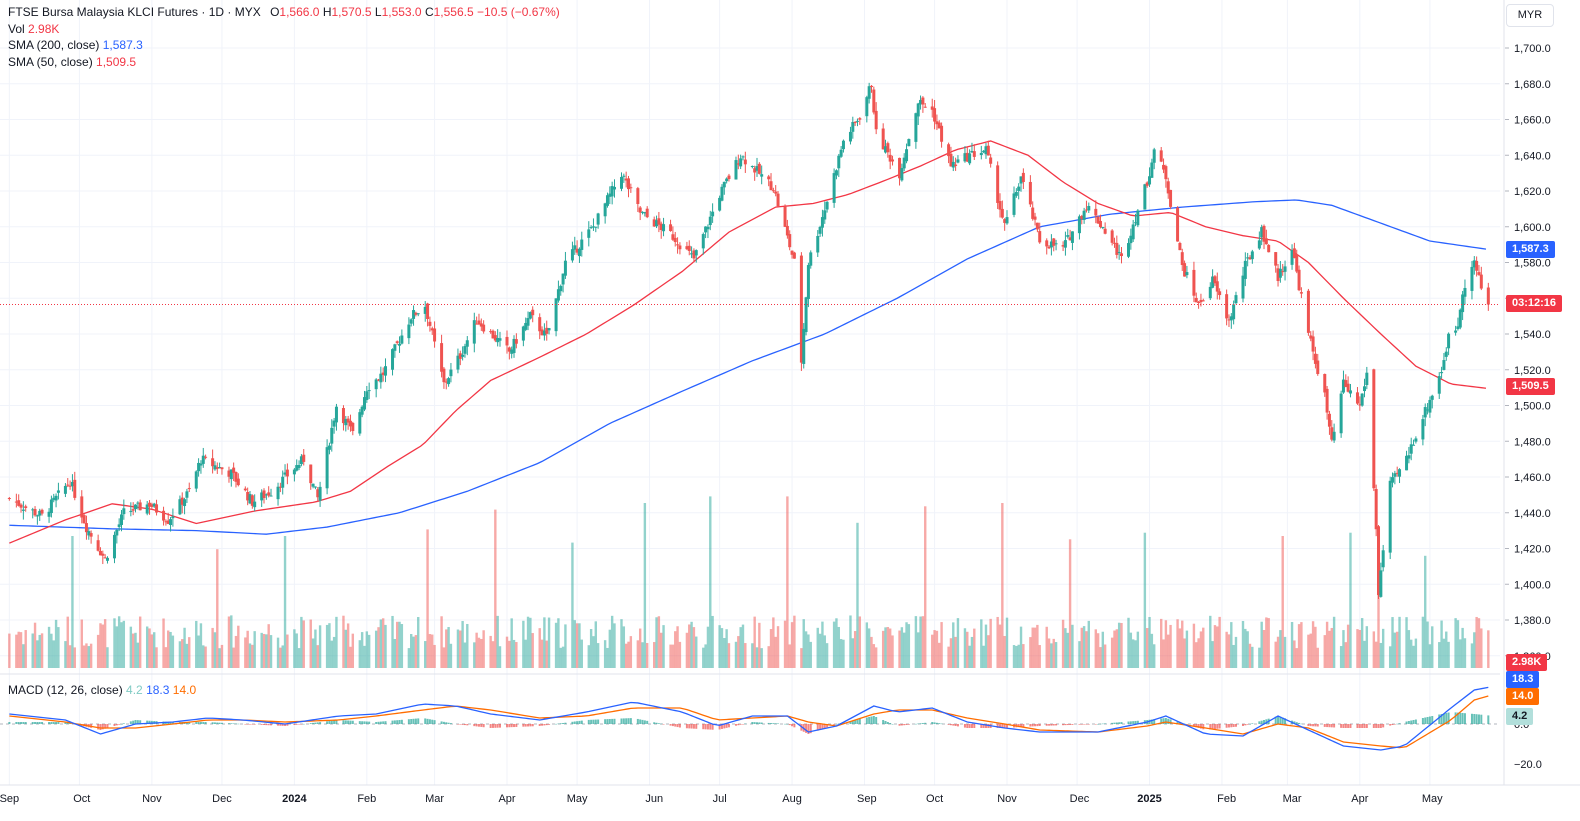 This screenshot has height=821, width=1580. I want to click on currency-button: MYR, so click(1530, 15).